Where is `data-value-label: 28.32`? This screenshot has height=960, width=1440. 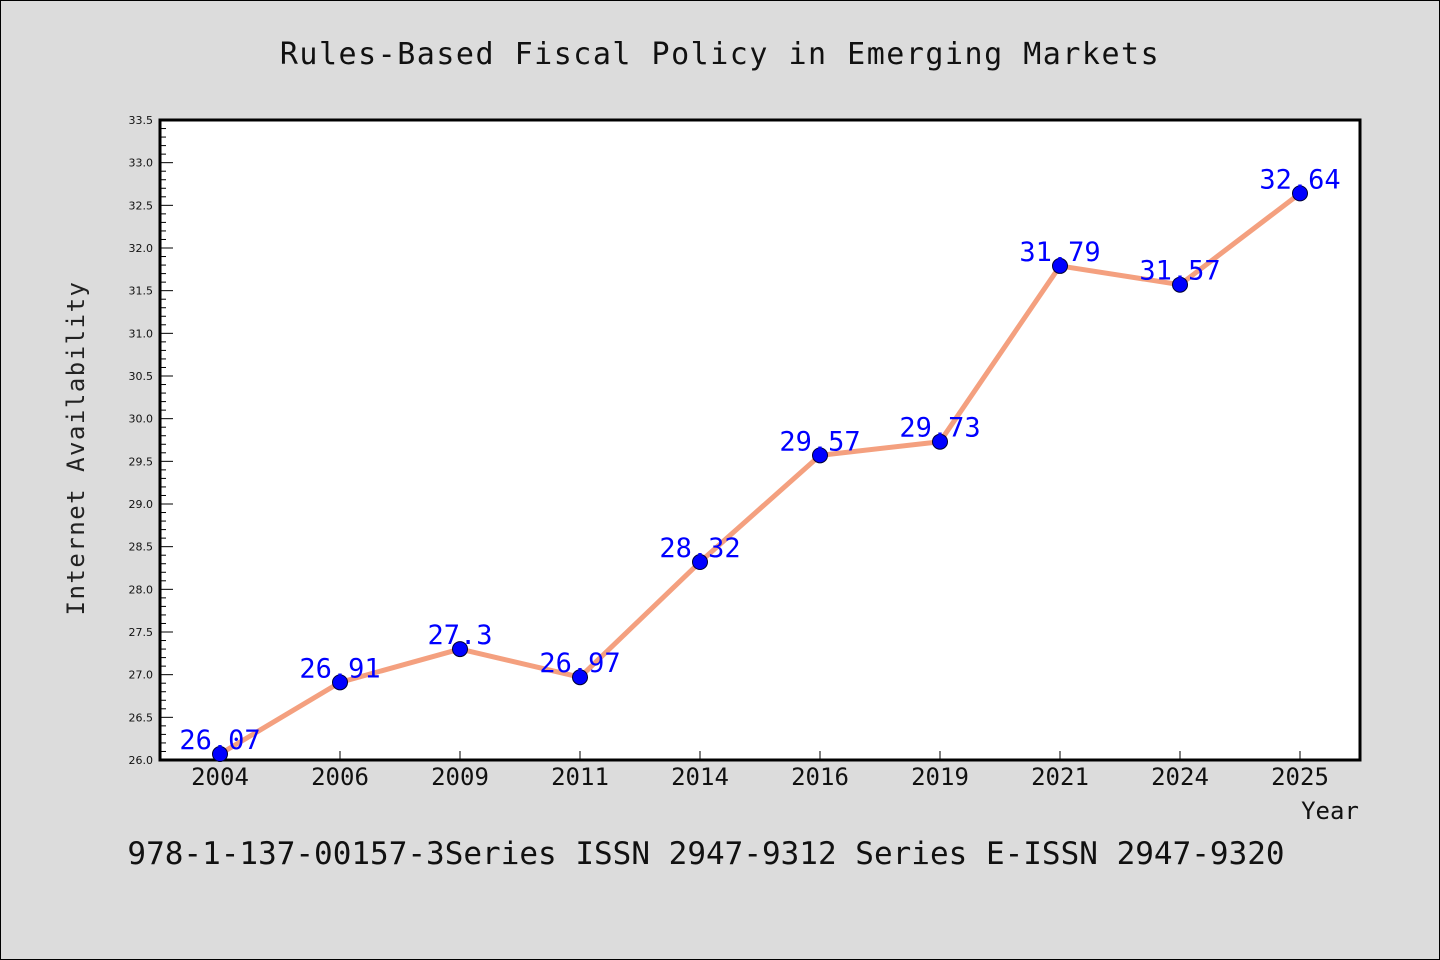 data-value-label: 28.32 is located at coordinates (699, 548).